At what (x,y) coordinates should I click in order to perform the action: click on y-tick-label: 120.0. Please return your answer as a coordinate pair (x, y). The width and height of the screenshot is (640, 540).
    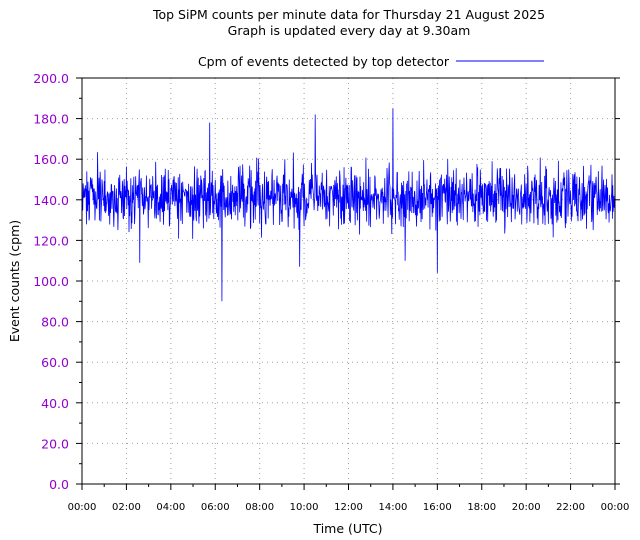
    Looking at the image, I should click on (51, 240).